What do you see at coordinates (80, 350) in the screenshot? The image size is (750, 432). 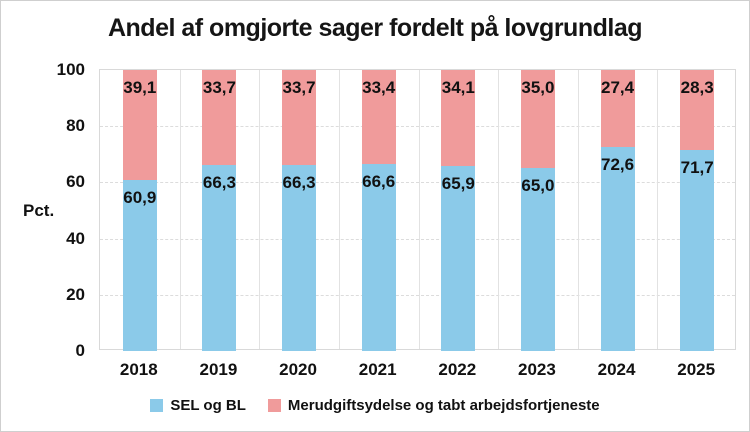 I see `y-tick-label: 0` at bounding box center [80, 350].